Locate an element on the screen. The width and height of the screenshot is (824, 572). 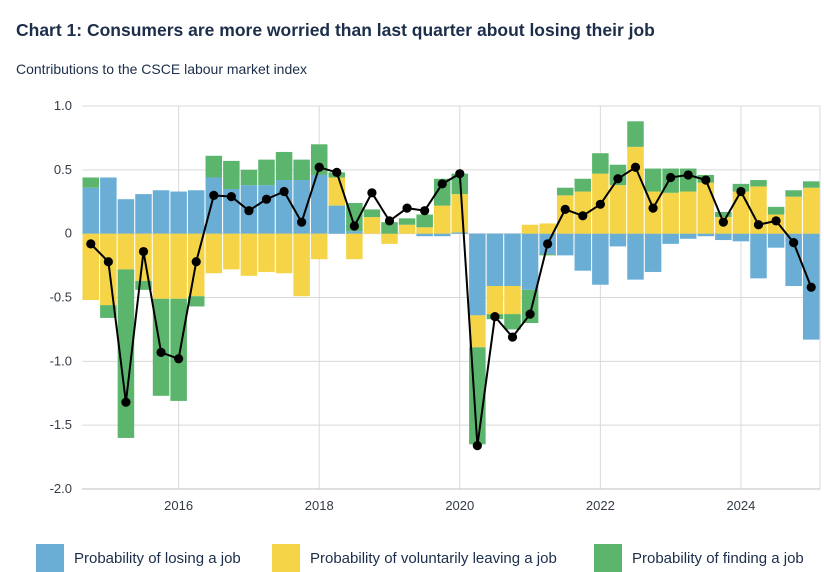
x-tick-label: 2018 is located at coordinates (319, 505).